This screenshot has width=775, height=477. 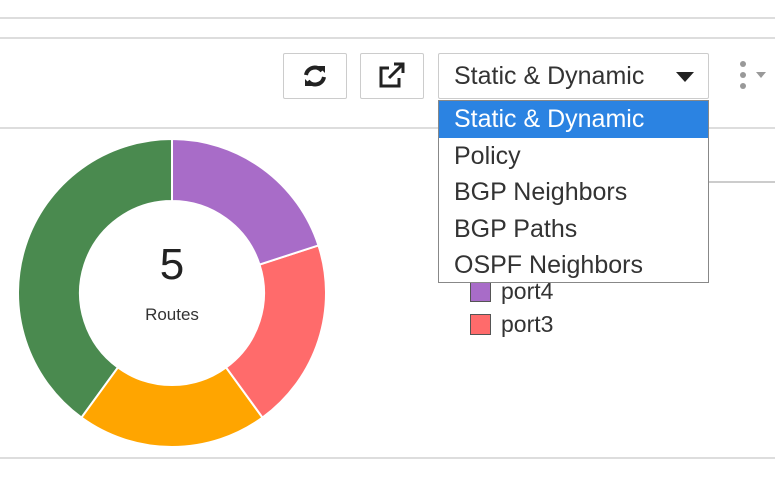 I want to click on caret, so click(x=685, y=77).